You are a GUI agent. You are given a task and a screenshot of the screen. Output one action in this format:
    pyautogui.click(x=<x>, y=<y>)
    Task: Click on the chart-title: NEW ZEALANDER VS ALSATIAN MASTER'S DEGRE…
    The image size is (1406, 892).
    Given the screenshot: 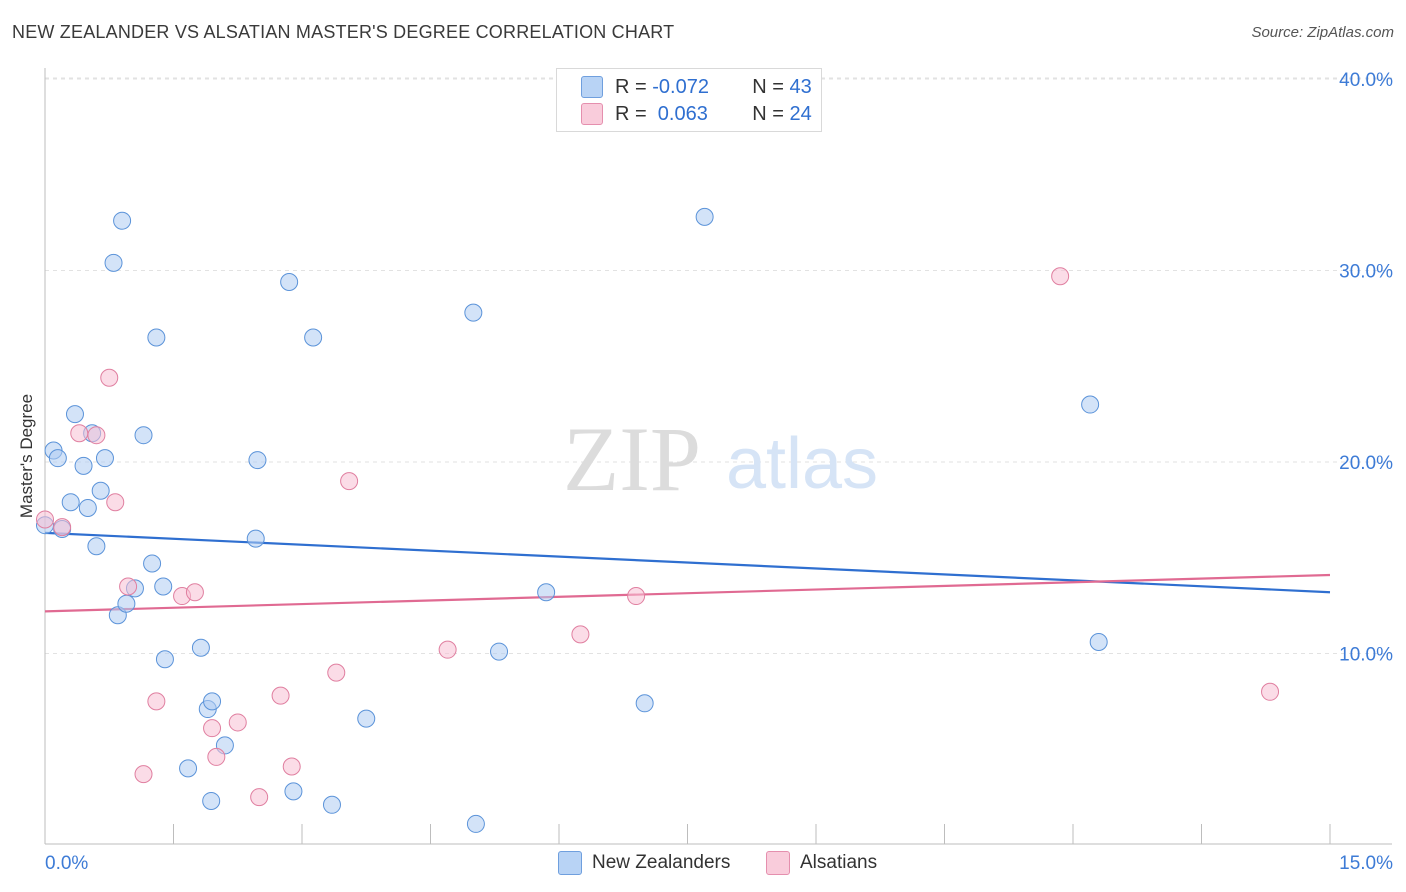 What is the action you would take?
    pyautogui.click(x=343, y=32)
    